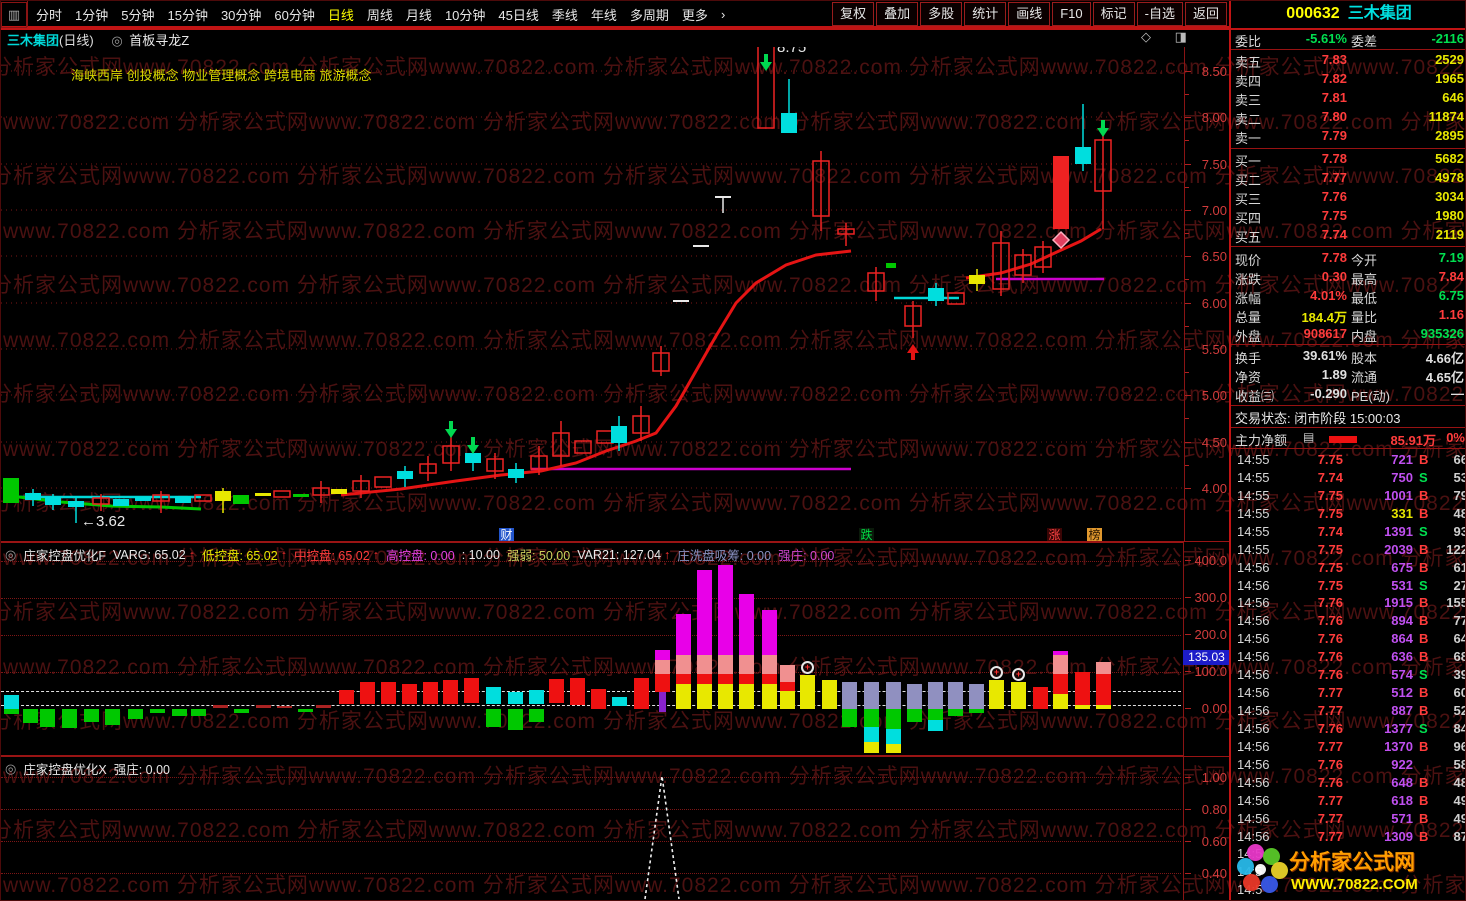 The height and width of the screenshot is (901, 1466). Describe the element at coordinates (603, 15) in the screenshot. I see `period-tab-年线: 年线` at that location.